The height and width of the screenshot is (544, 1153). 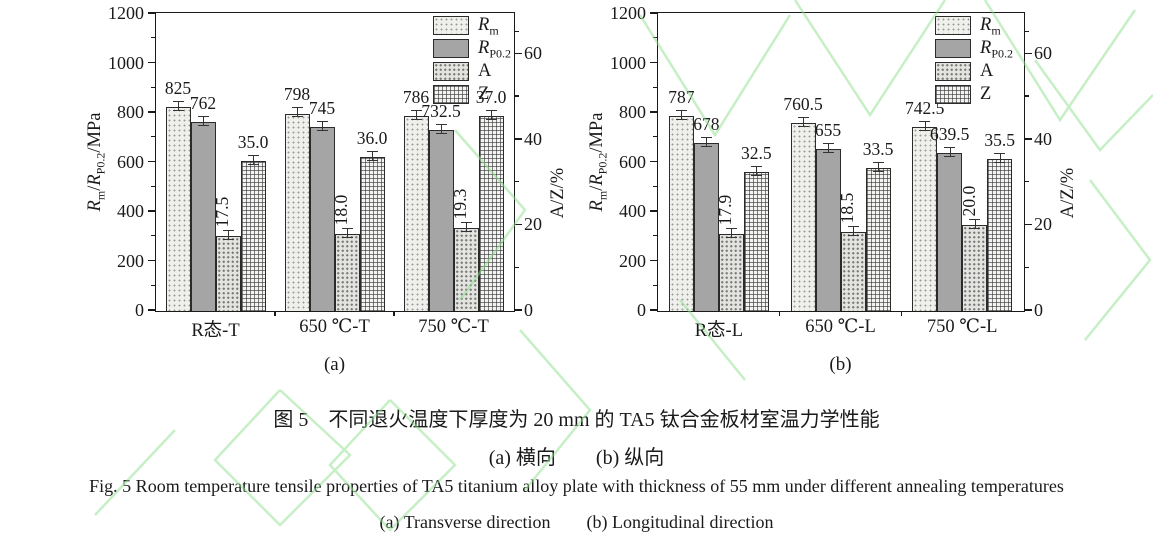 I want to click on caption-zh-title: 图 5 不同退火温度下厚度为 20 mm 的 TA5 钛合金板材室温力学性能, so click(x=576, y=420).